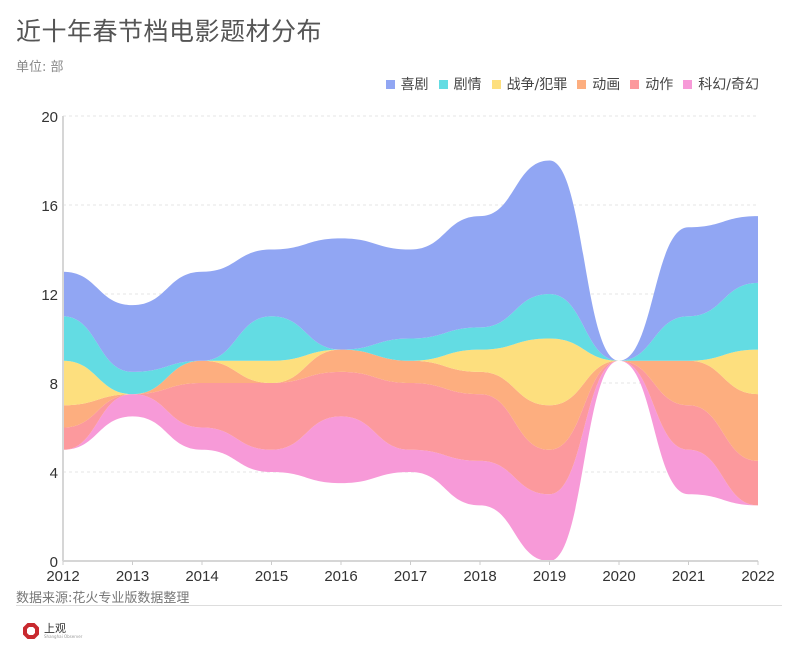  What do you see at coordinates (40, 67) in the screenshot?
I see `chart-subtitle-unit: 单位: 部` at bounding box center [40, 67].